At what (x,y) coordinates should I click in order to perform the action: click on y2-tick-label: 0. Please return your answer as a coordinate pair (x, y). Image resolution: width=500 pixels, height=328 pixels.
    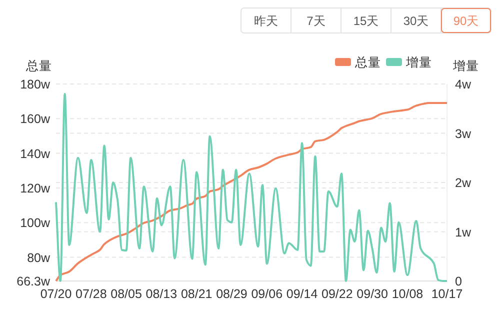
    Looking at the image, I should click on (458, 281).